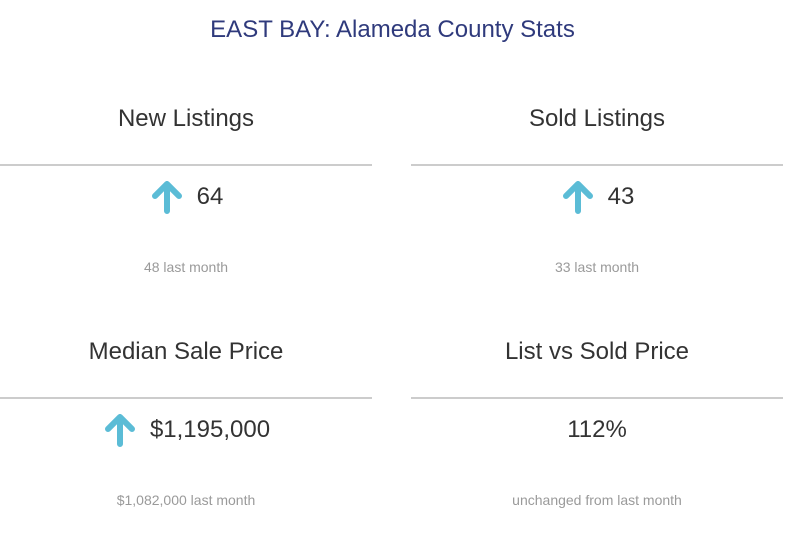 The height and width of the screenshot is (546, 785). Describe the element at coordinates (210, 429) in the screenshot. I see `card-value: $1,195,000` at that location.